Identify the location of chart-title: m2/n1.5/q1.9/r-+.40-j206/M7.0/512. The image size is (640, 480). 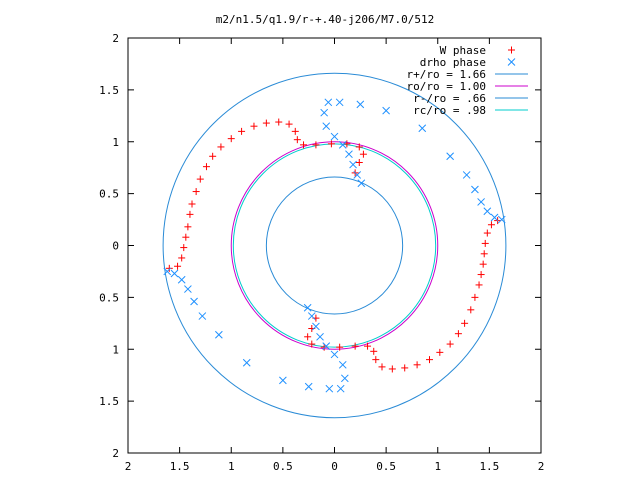
(325, 19).